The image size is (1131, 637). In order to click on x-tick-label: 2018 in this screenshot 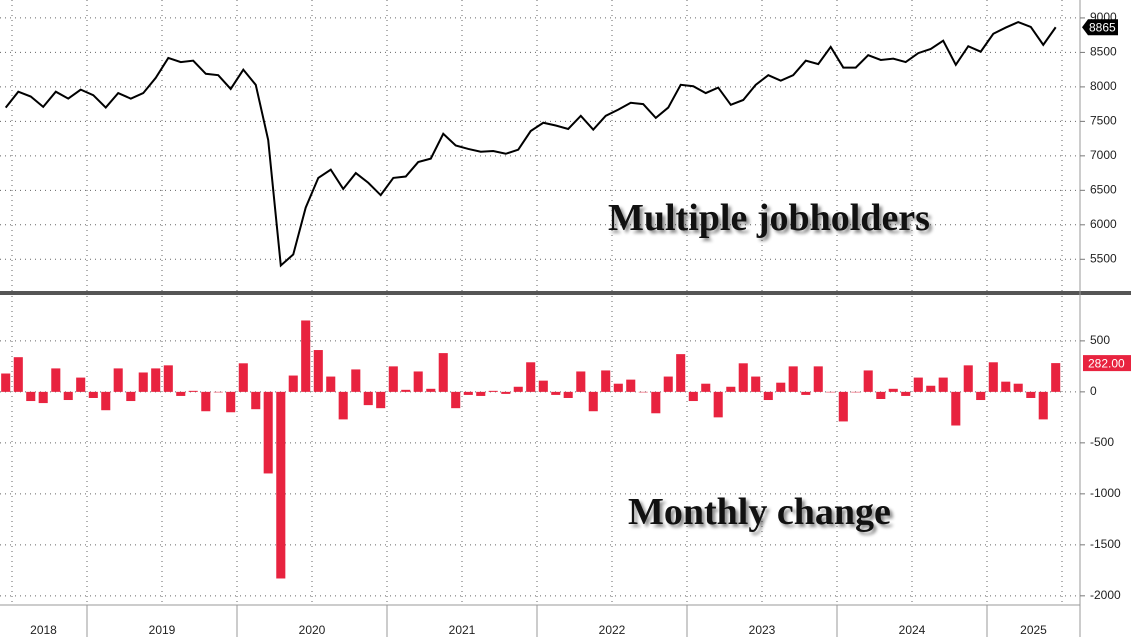, I will do `click(43, 630)`.